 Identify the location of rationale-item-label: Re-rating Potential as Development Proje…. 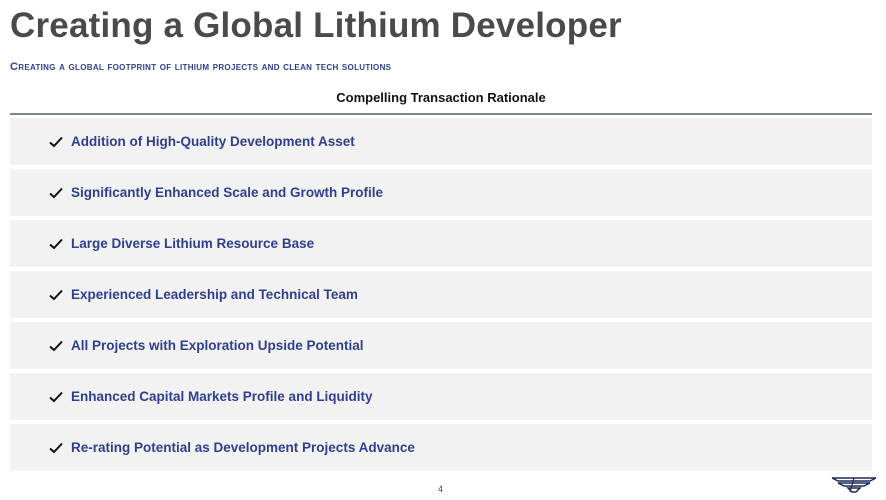
(243, 447).